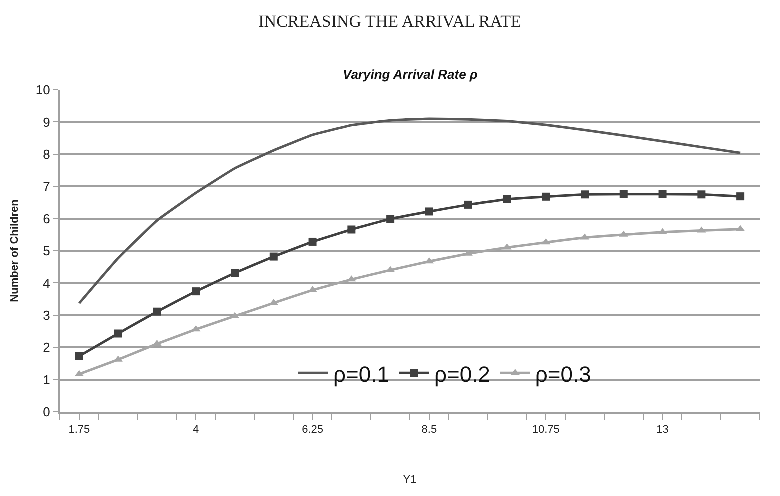  What do you see at coordinates (46, 315) in the screenshot?
I see `y-tick-label: 3` at bounding box center [46, 315].